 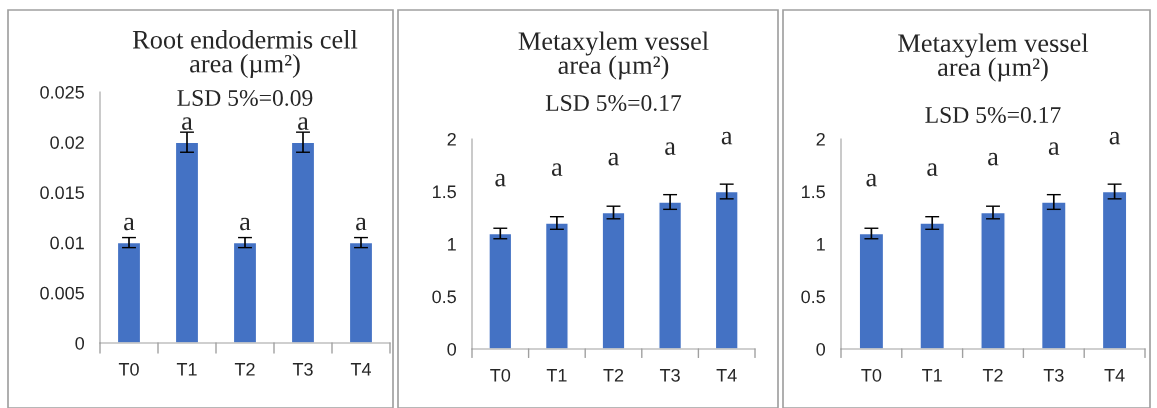 What do you see at coordinates (245, 98) in the screenshot?
I see `chart-subtitle: LSD 5%=0.09` at bounding box center [245, 98].